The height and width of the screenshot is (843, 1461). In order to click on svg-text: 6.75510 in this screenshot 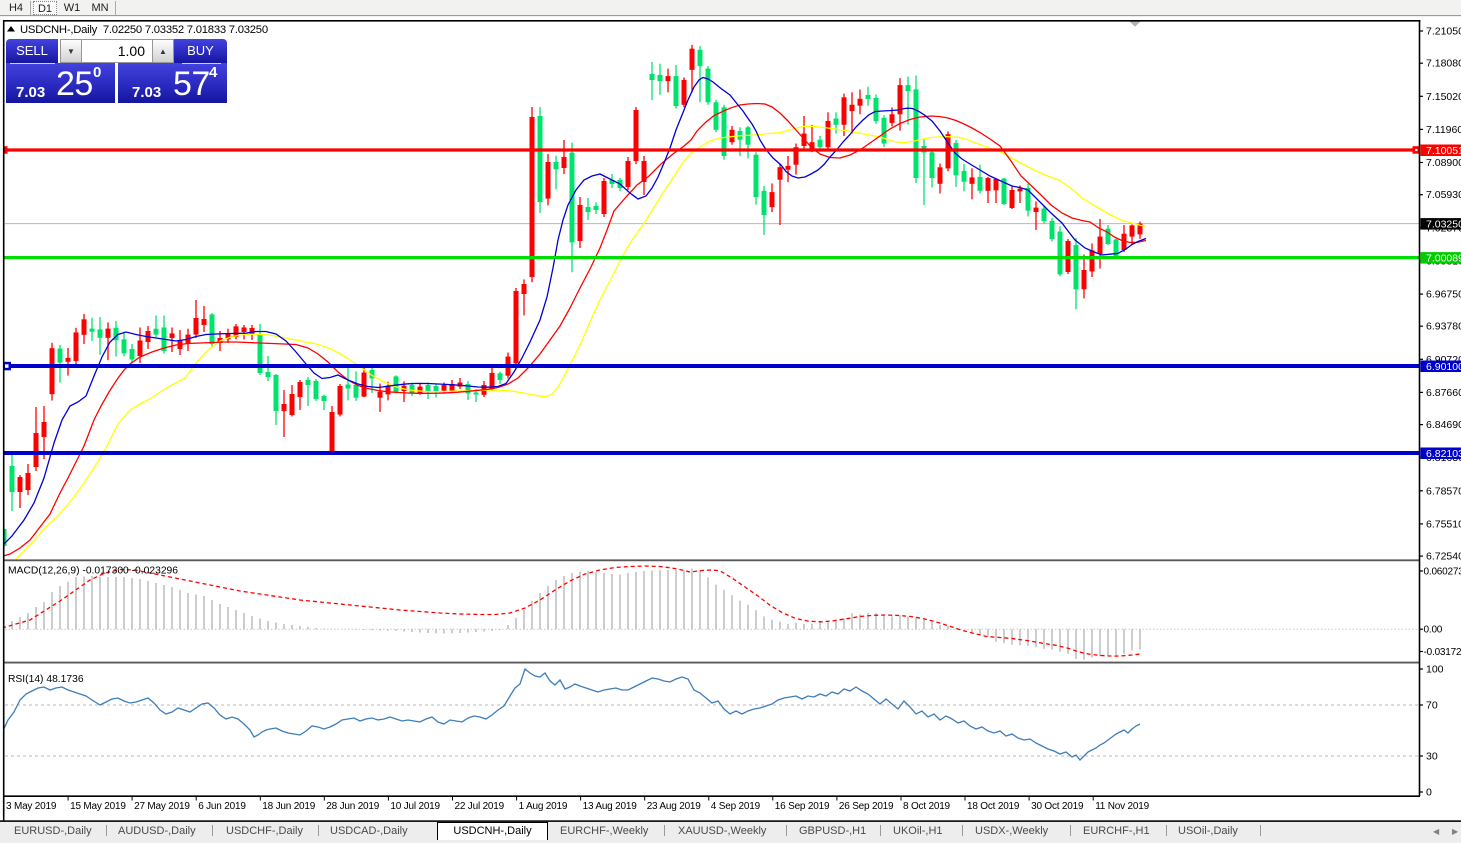, I will do `click(1443, 524)`.